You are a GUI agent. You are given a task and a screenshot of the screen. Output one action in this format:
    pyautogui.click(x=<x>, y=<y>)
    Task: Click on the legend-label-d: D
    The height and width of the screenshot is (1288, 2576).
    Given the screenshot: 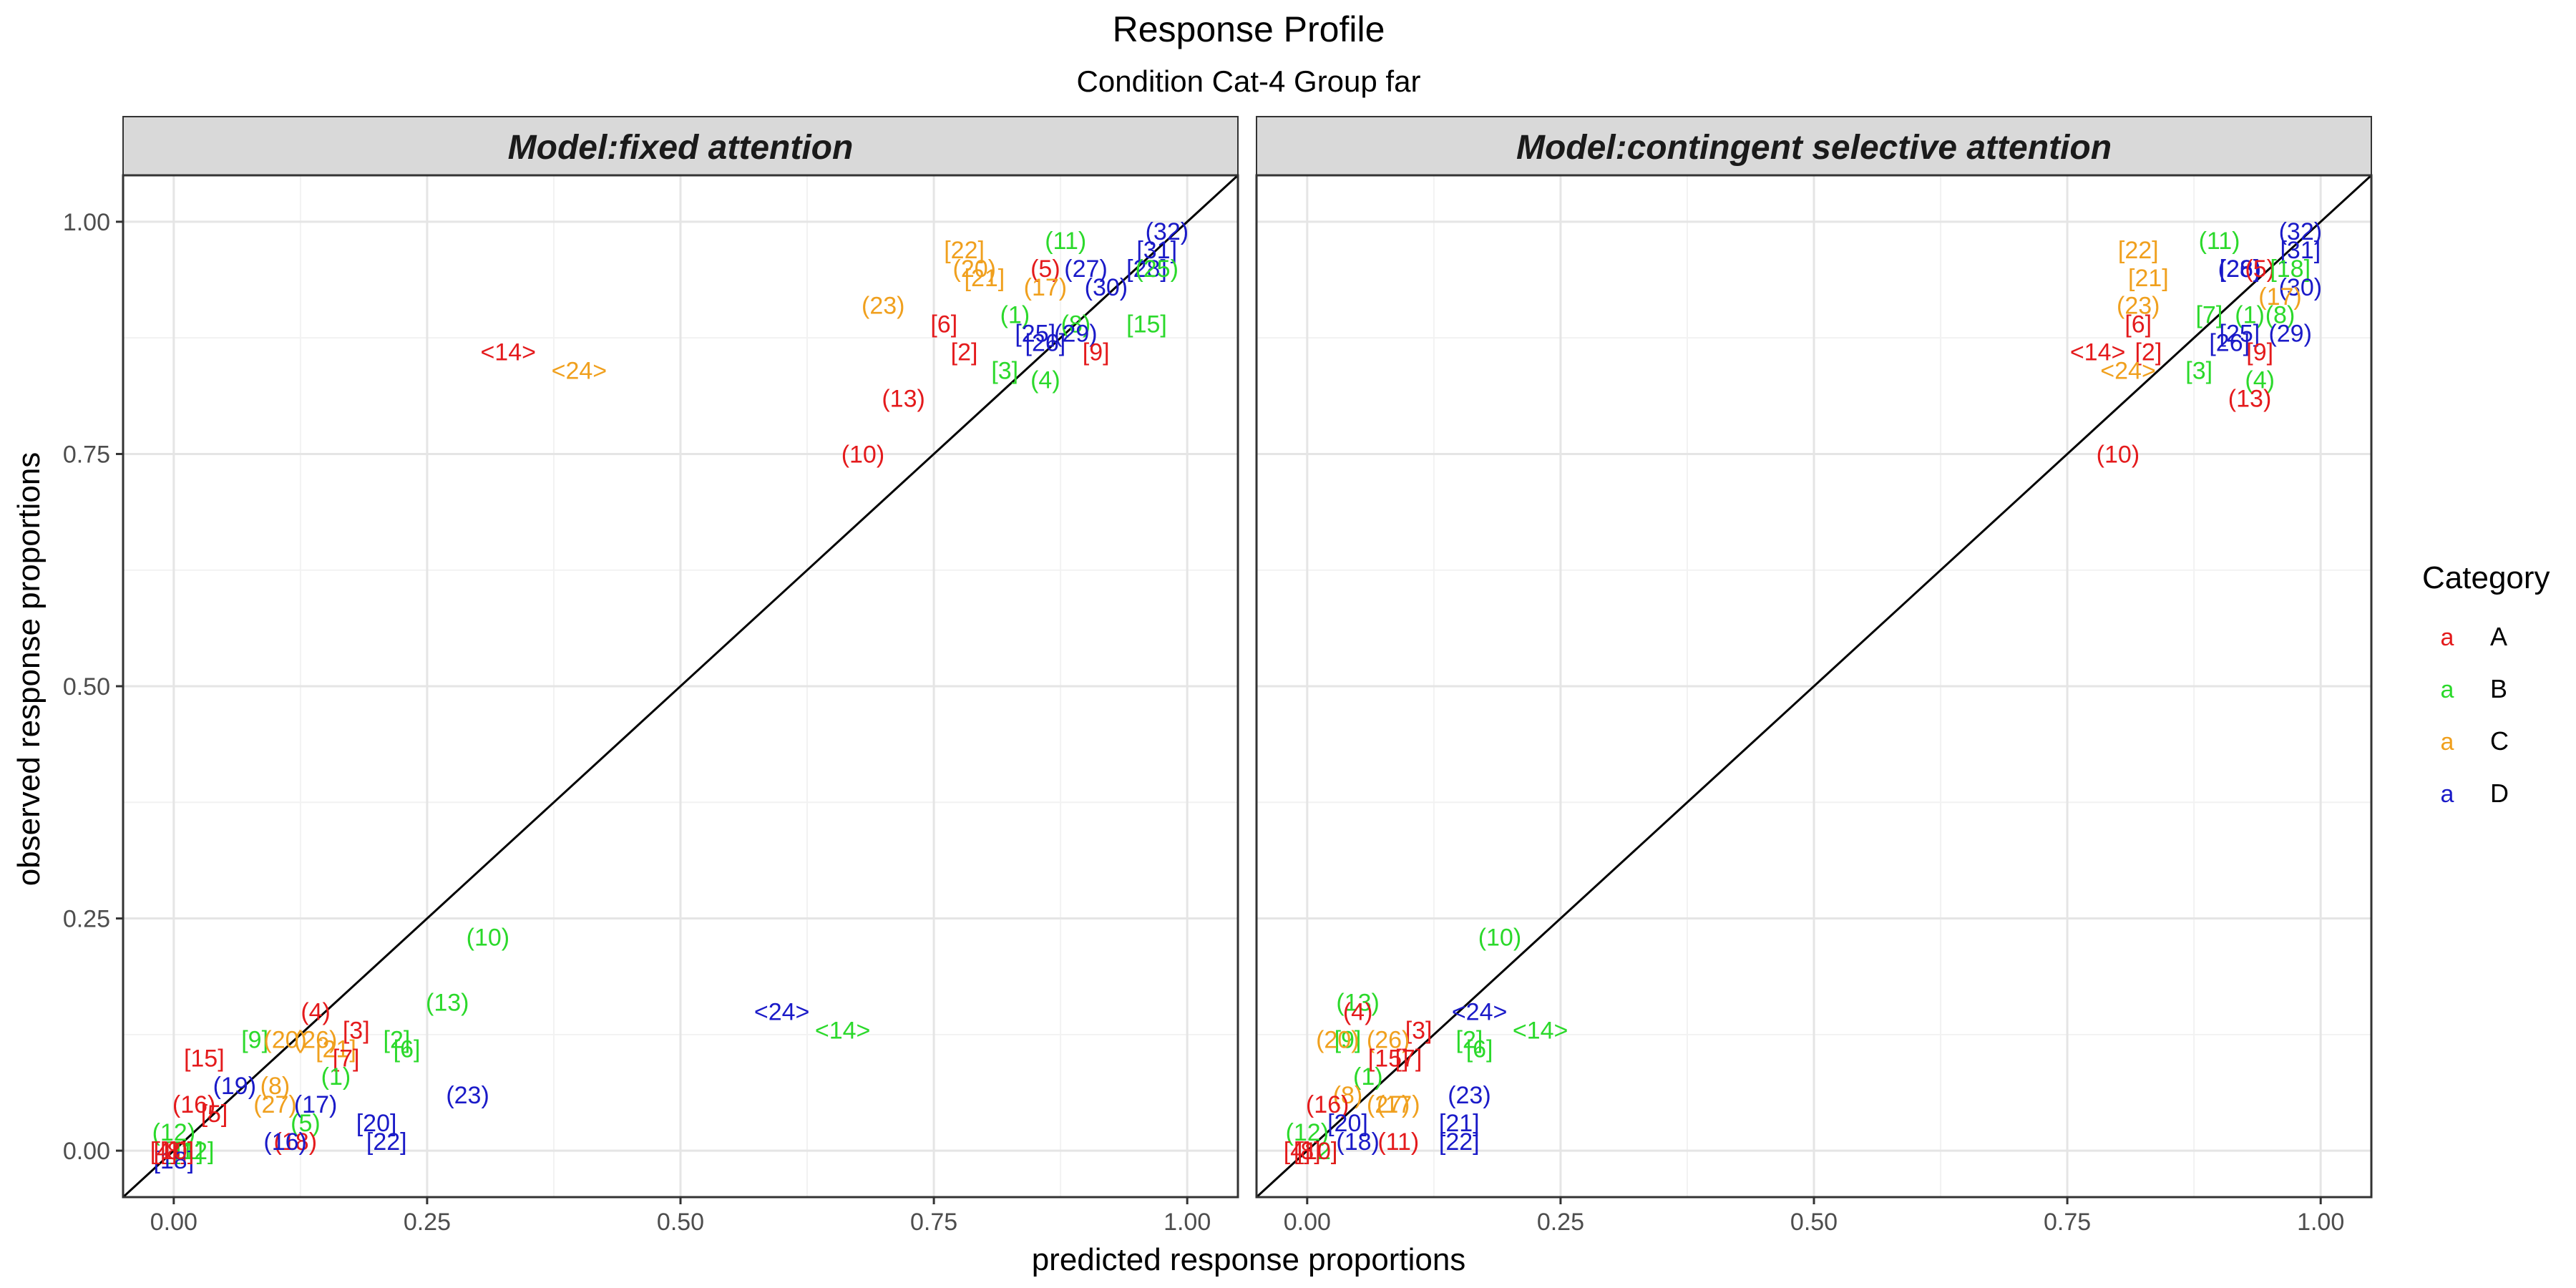 What is the action you would take?
    pyautogui.click(x=2499, y=793)
    